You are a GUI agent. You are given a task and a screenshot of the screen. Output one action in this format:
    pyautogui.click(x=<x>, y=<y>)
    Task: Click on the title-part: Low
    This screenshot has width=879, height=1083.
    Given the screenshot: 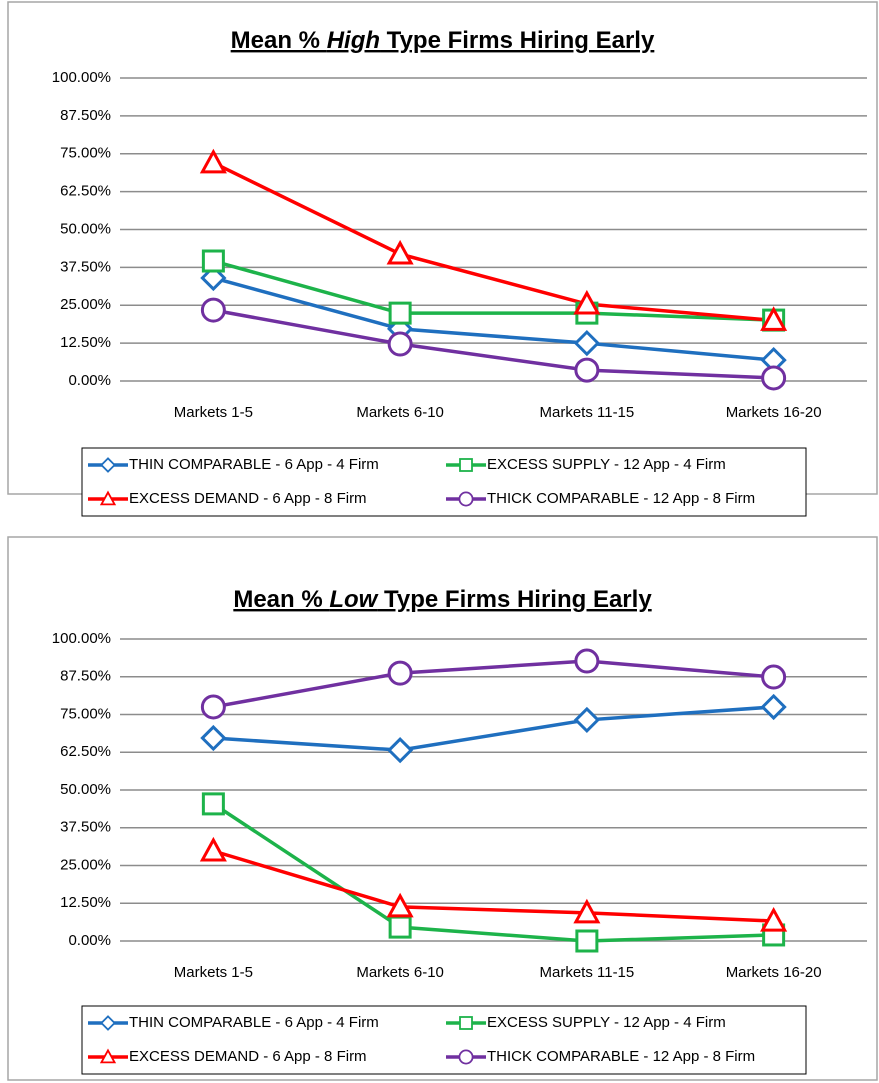 What is the action you would take?
    pyautogui.click(x=353, y=599)
    